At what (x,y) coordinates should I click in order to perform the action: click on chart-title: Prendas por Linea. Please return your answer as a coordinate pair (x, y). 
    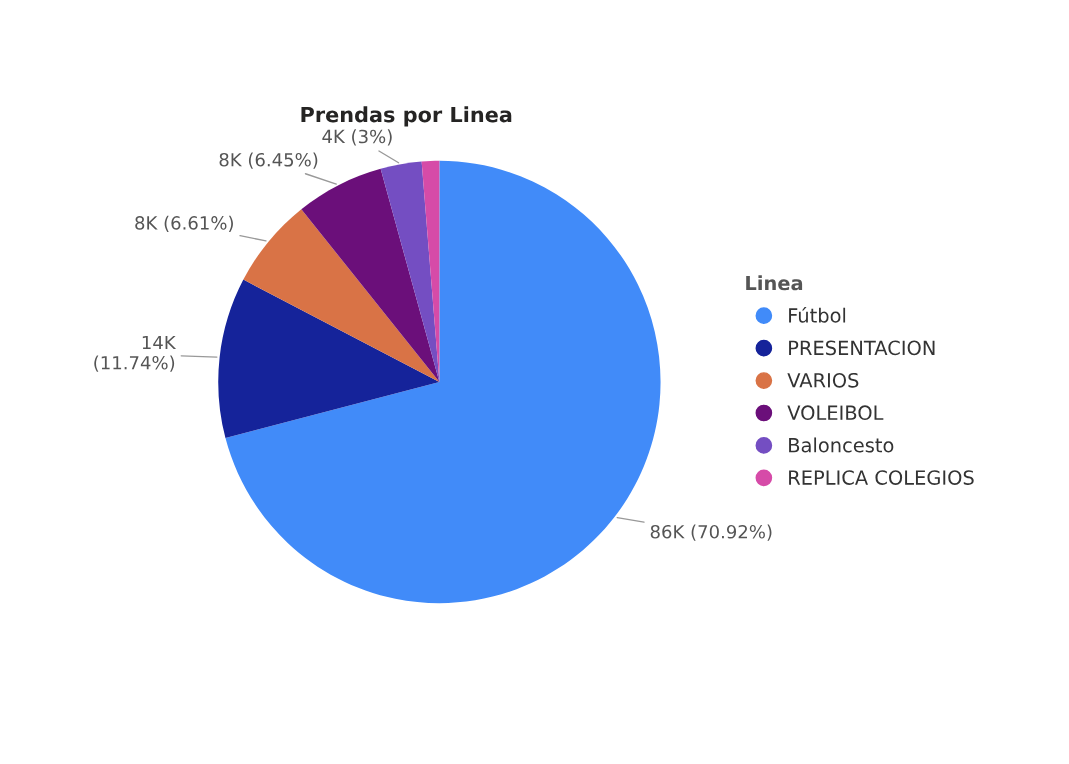
    Looking at the image, I should click on (406, 116).